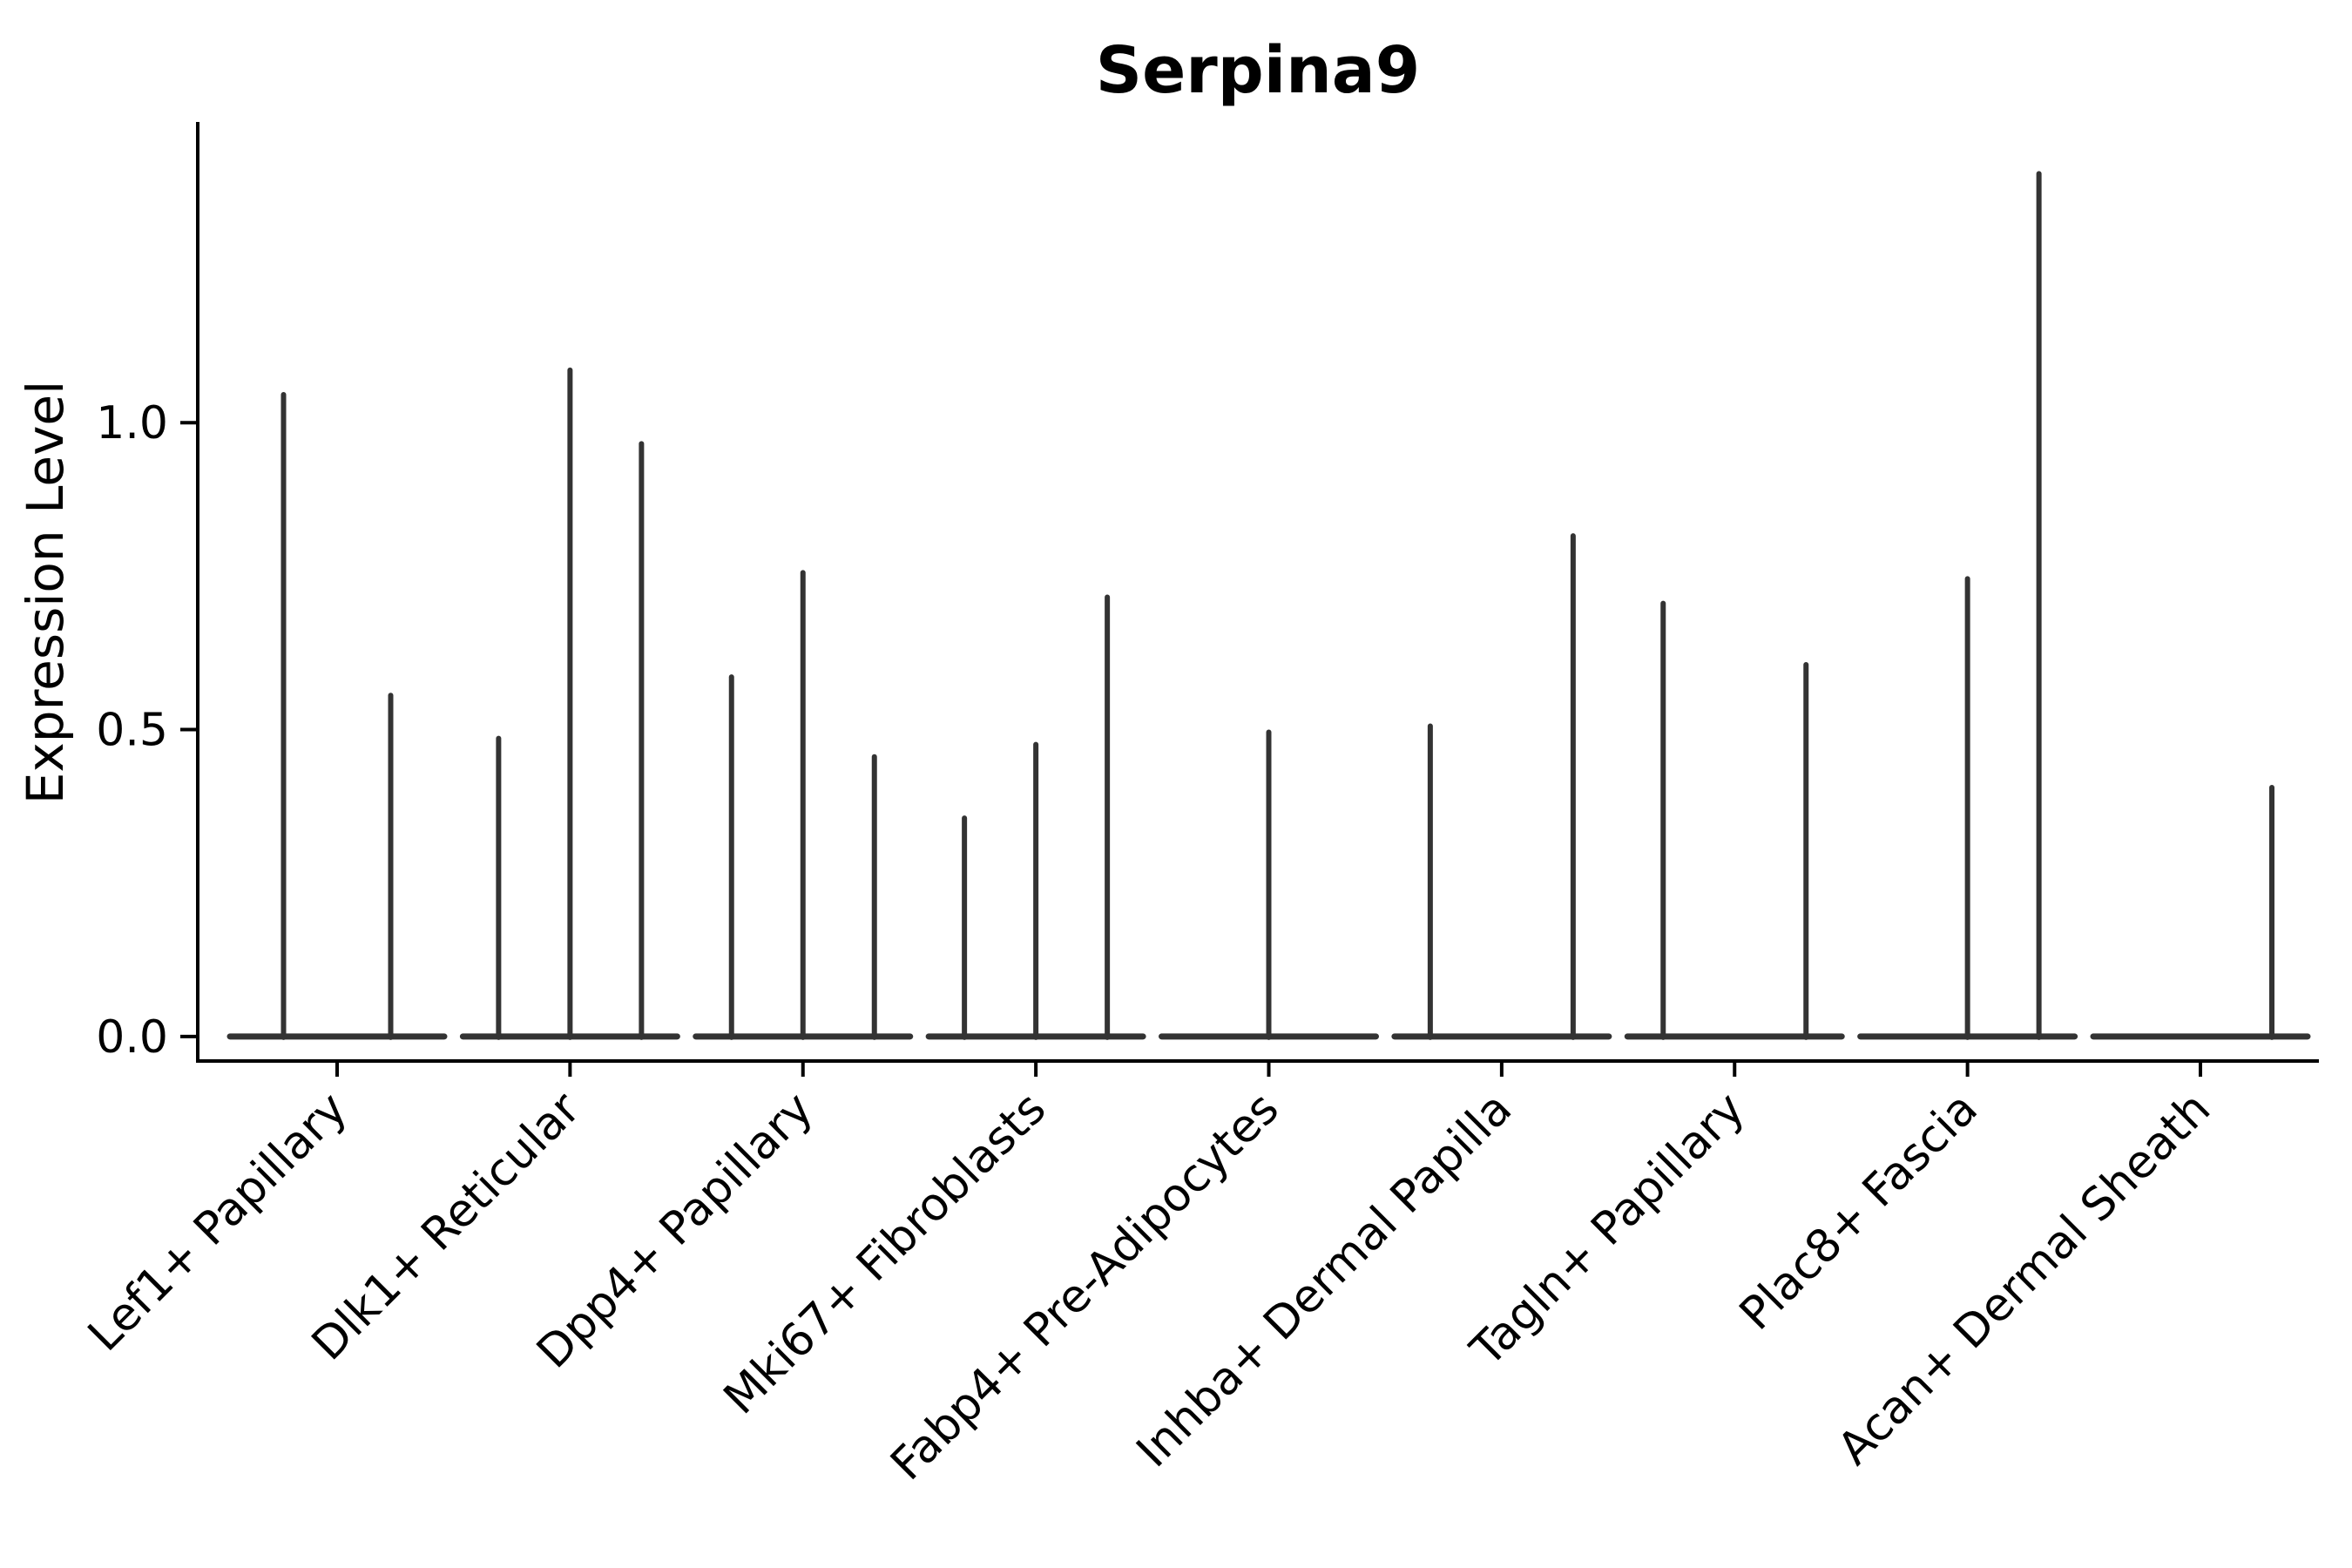  What do you see at coordinates (132, 1037) in the screenshot?
I see `y-tick-label: 0.0` at bounding box center [132, 1037].